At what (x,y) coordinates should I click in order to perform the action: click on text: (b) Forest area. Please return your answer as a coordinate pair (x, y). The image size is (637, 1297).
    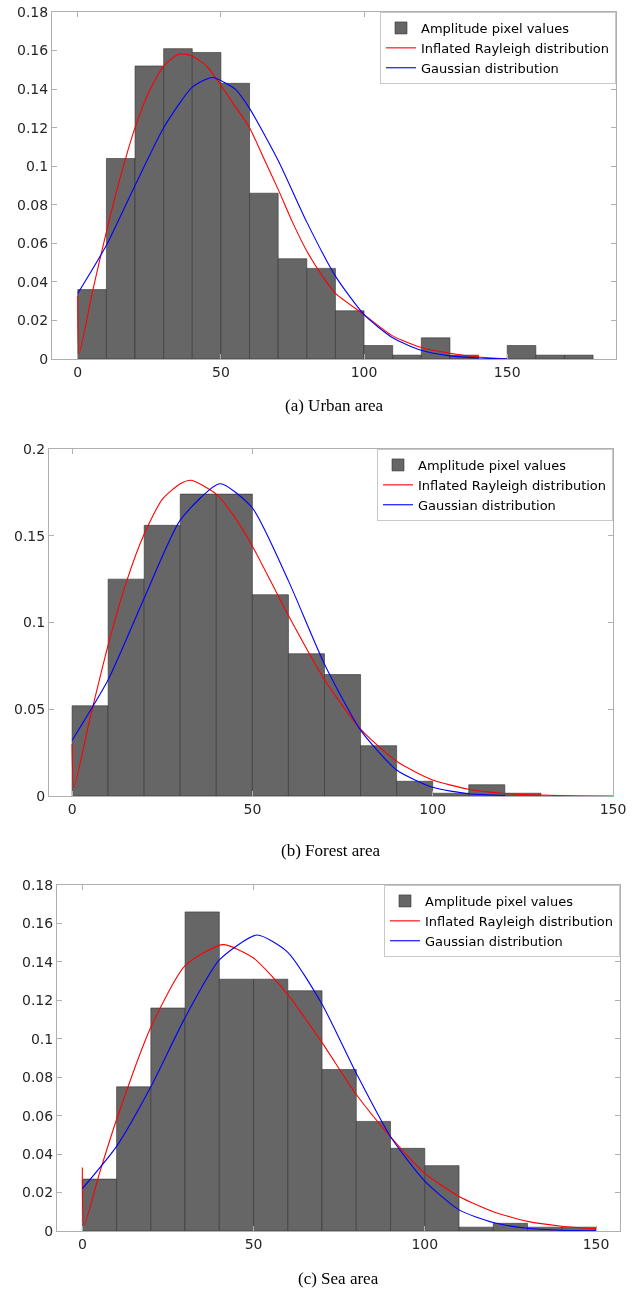
    Looking at the image, I should click on (331, 850).